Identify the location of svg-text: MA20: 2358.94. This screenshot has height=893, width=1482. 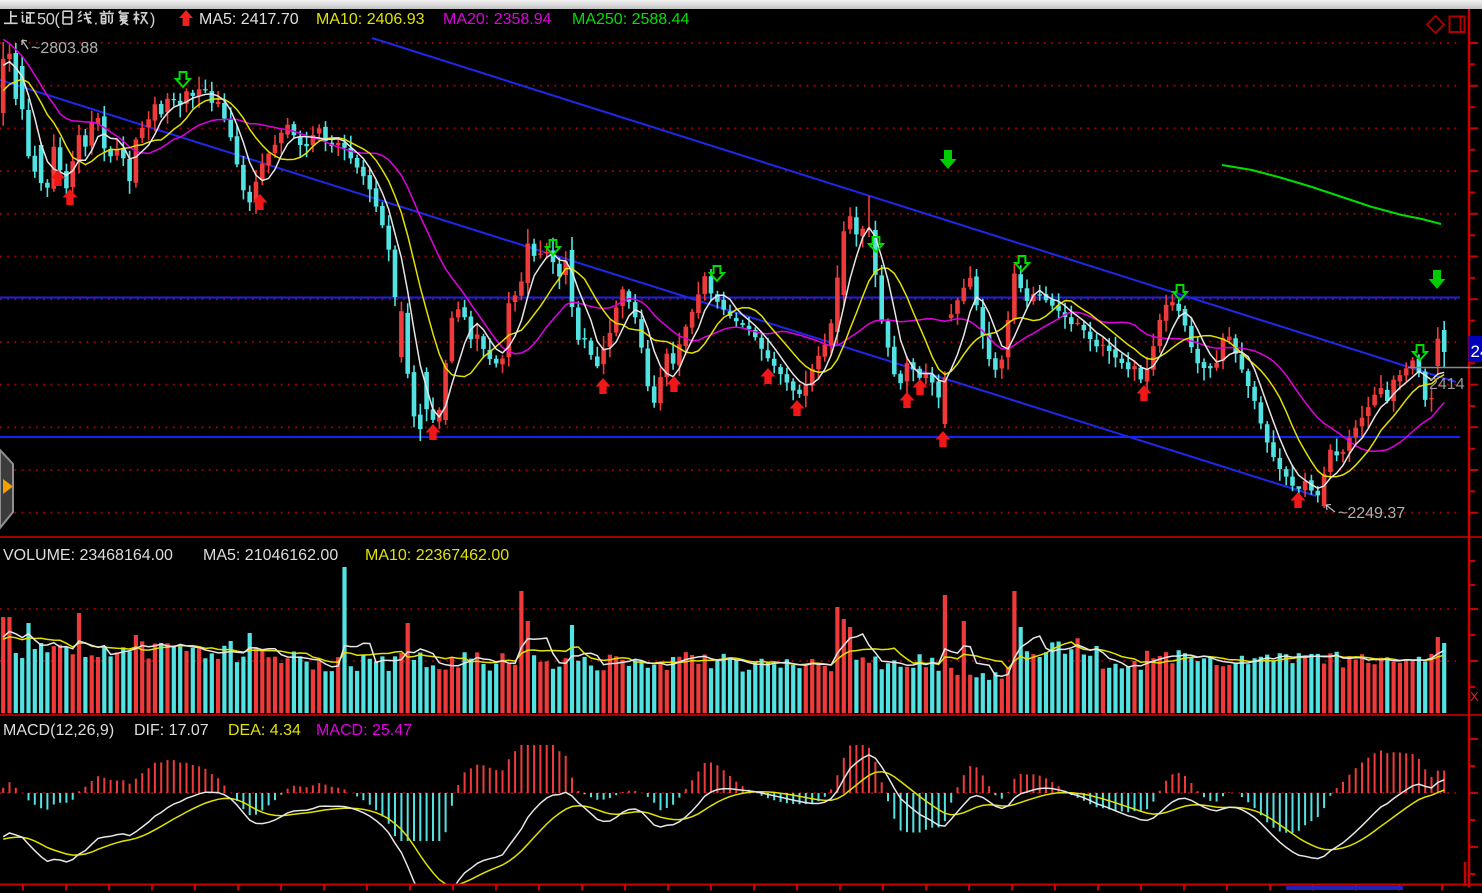
(497, 19).